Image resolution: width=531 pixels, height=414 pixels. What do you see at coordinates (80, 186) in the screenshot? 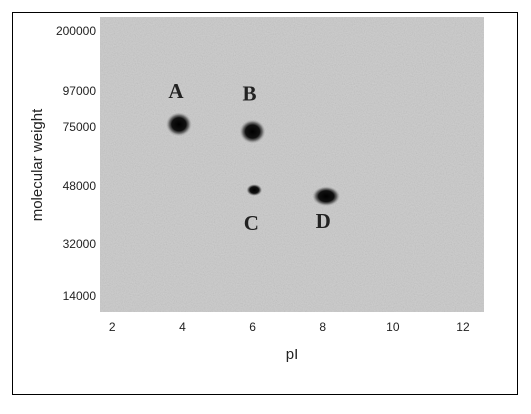
I see `y-tick-label: 48000` at bounding box center [80, 186].